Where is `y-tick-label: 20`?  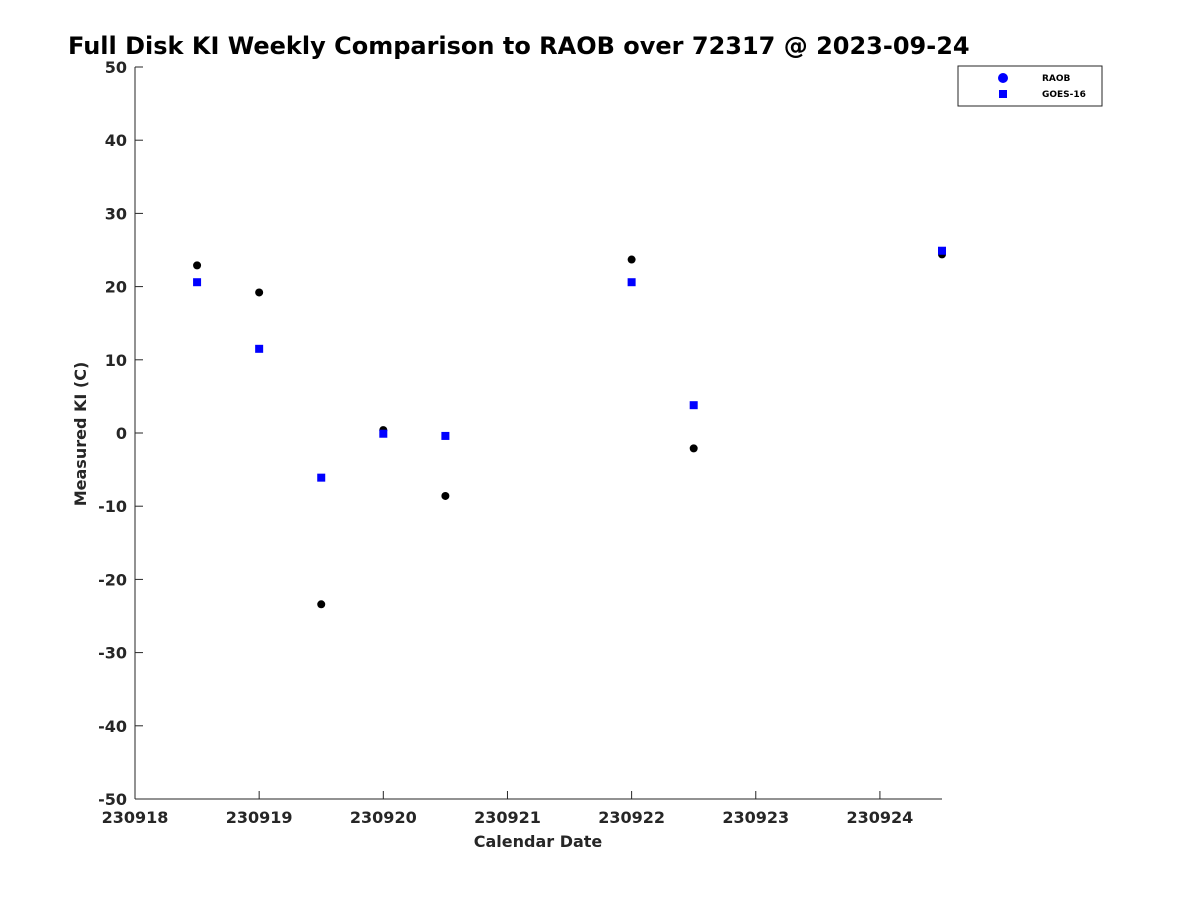 y-tick-label: 20 is located at coordinates (116, 287).